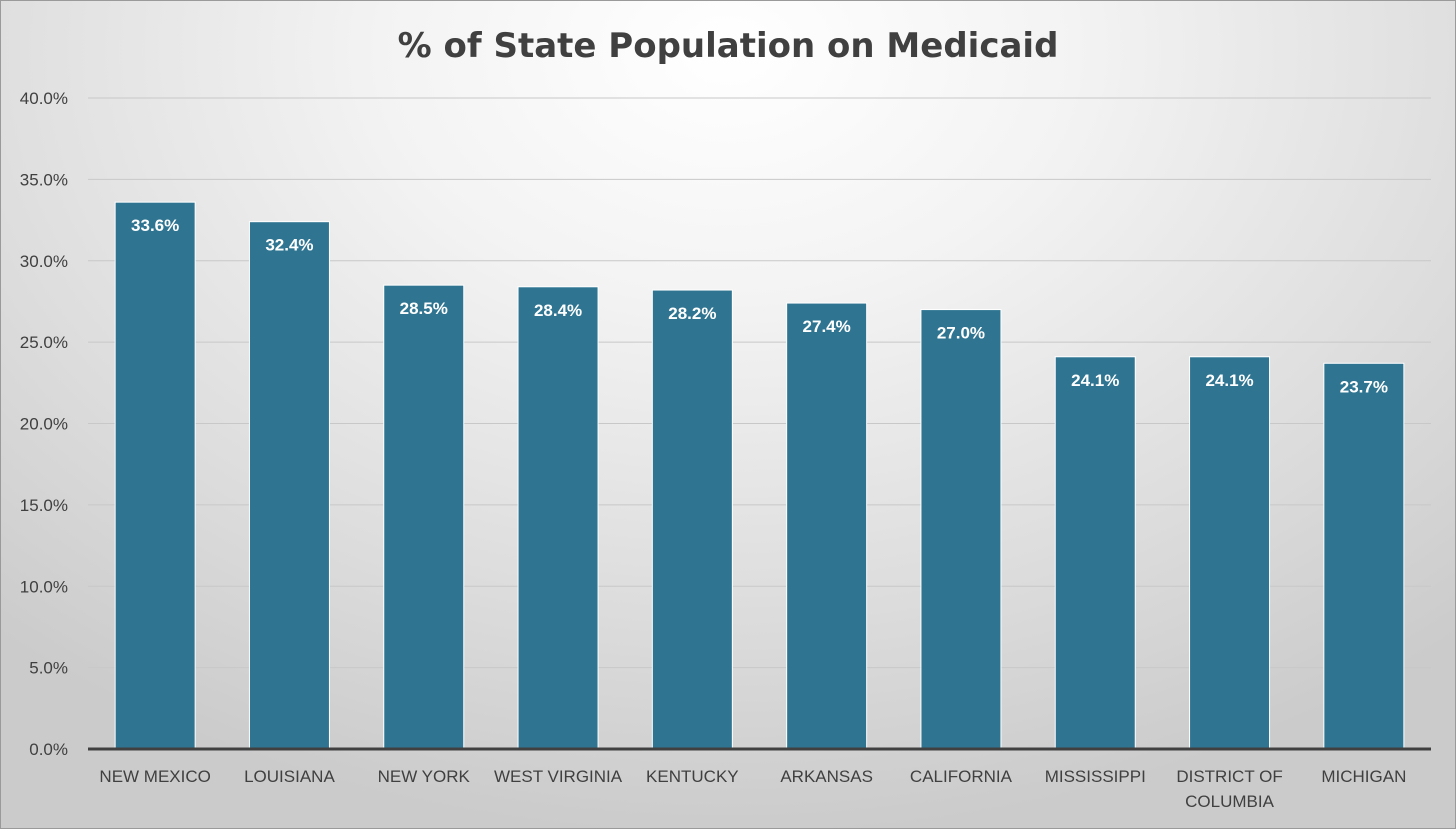  What do you see at coordinates (1364, 386) in the screenshot?
I see `data-label: 23.7%` at bounding box center [1364, 386].